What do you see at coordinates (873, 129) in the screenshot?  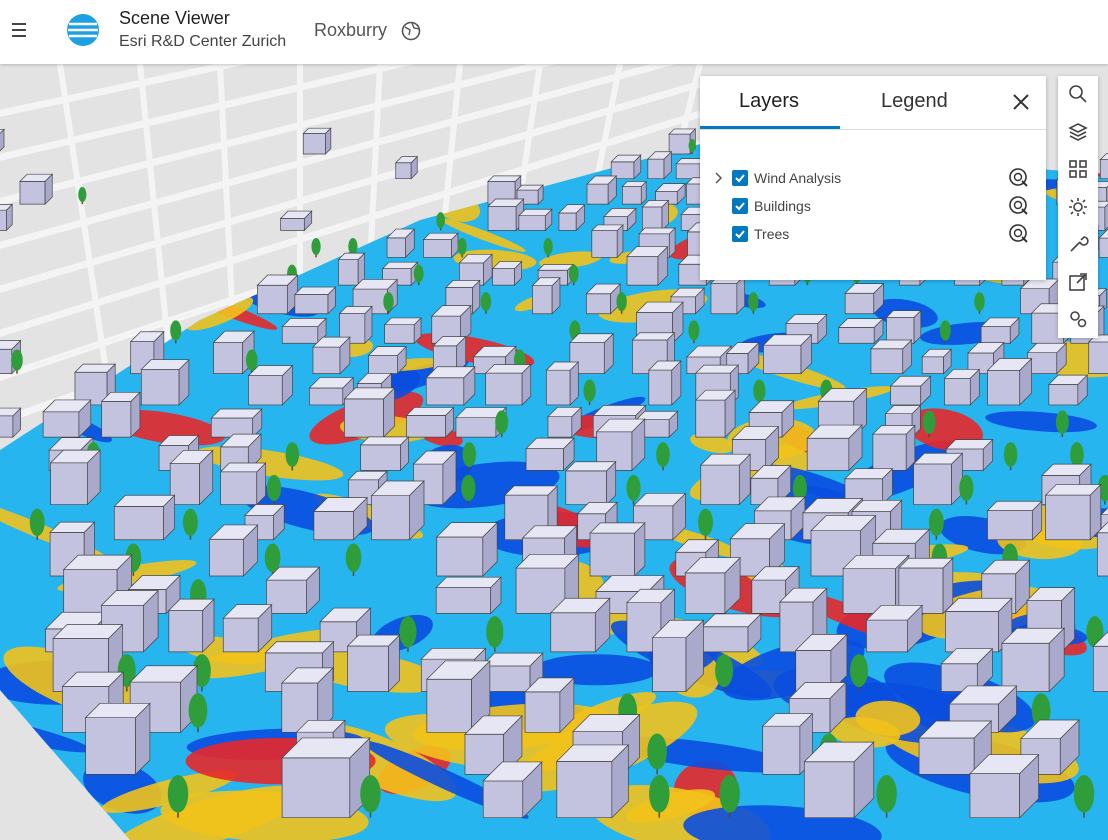 I see `tab-separator` at bounding box center [873, 129].